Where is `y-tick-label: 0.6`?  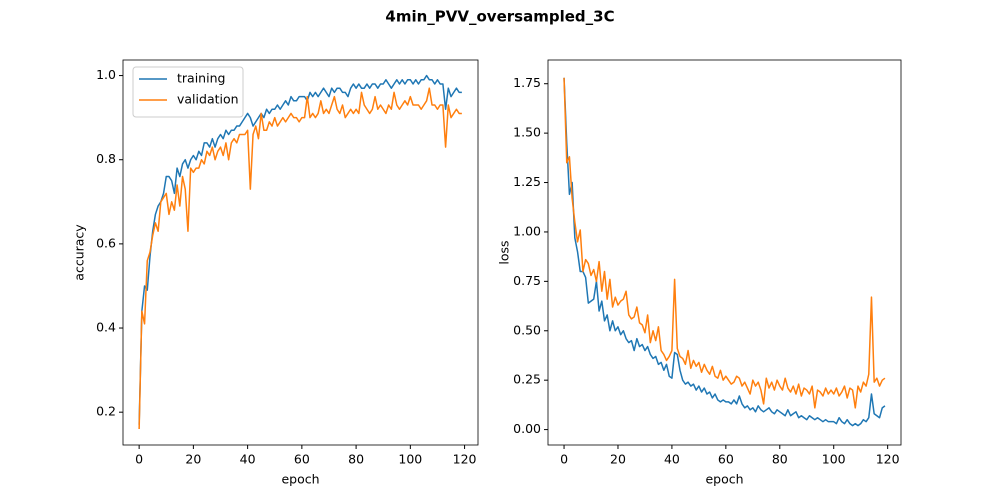 y-tick-label: 0.6 is located at coordinates (106, 242).